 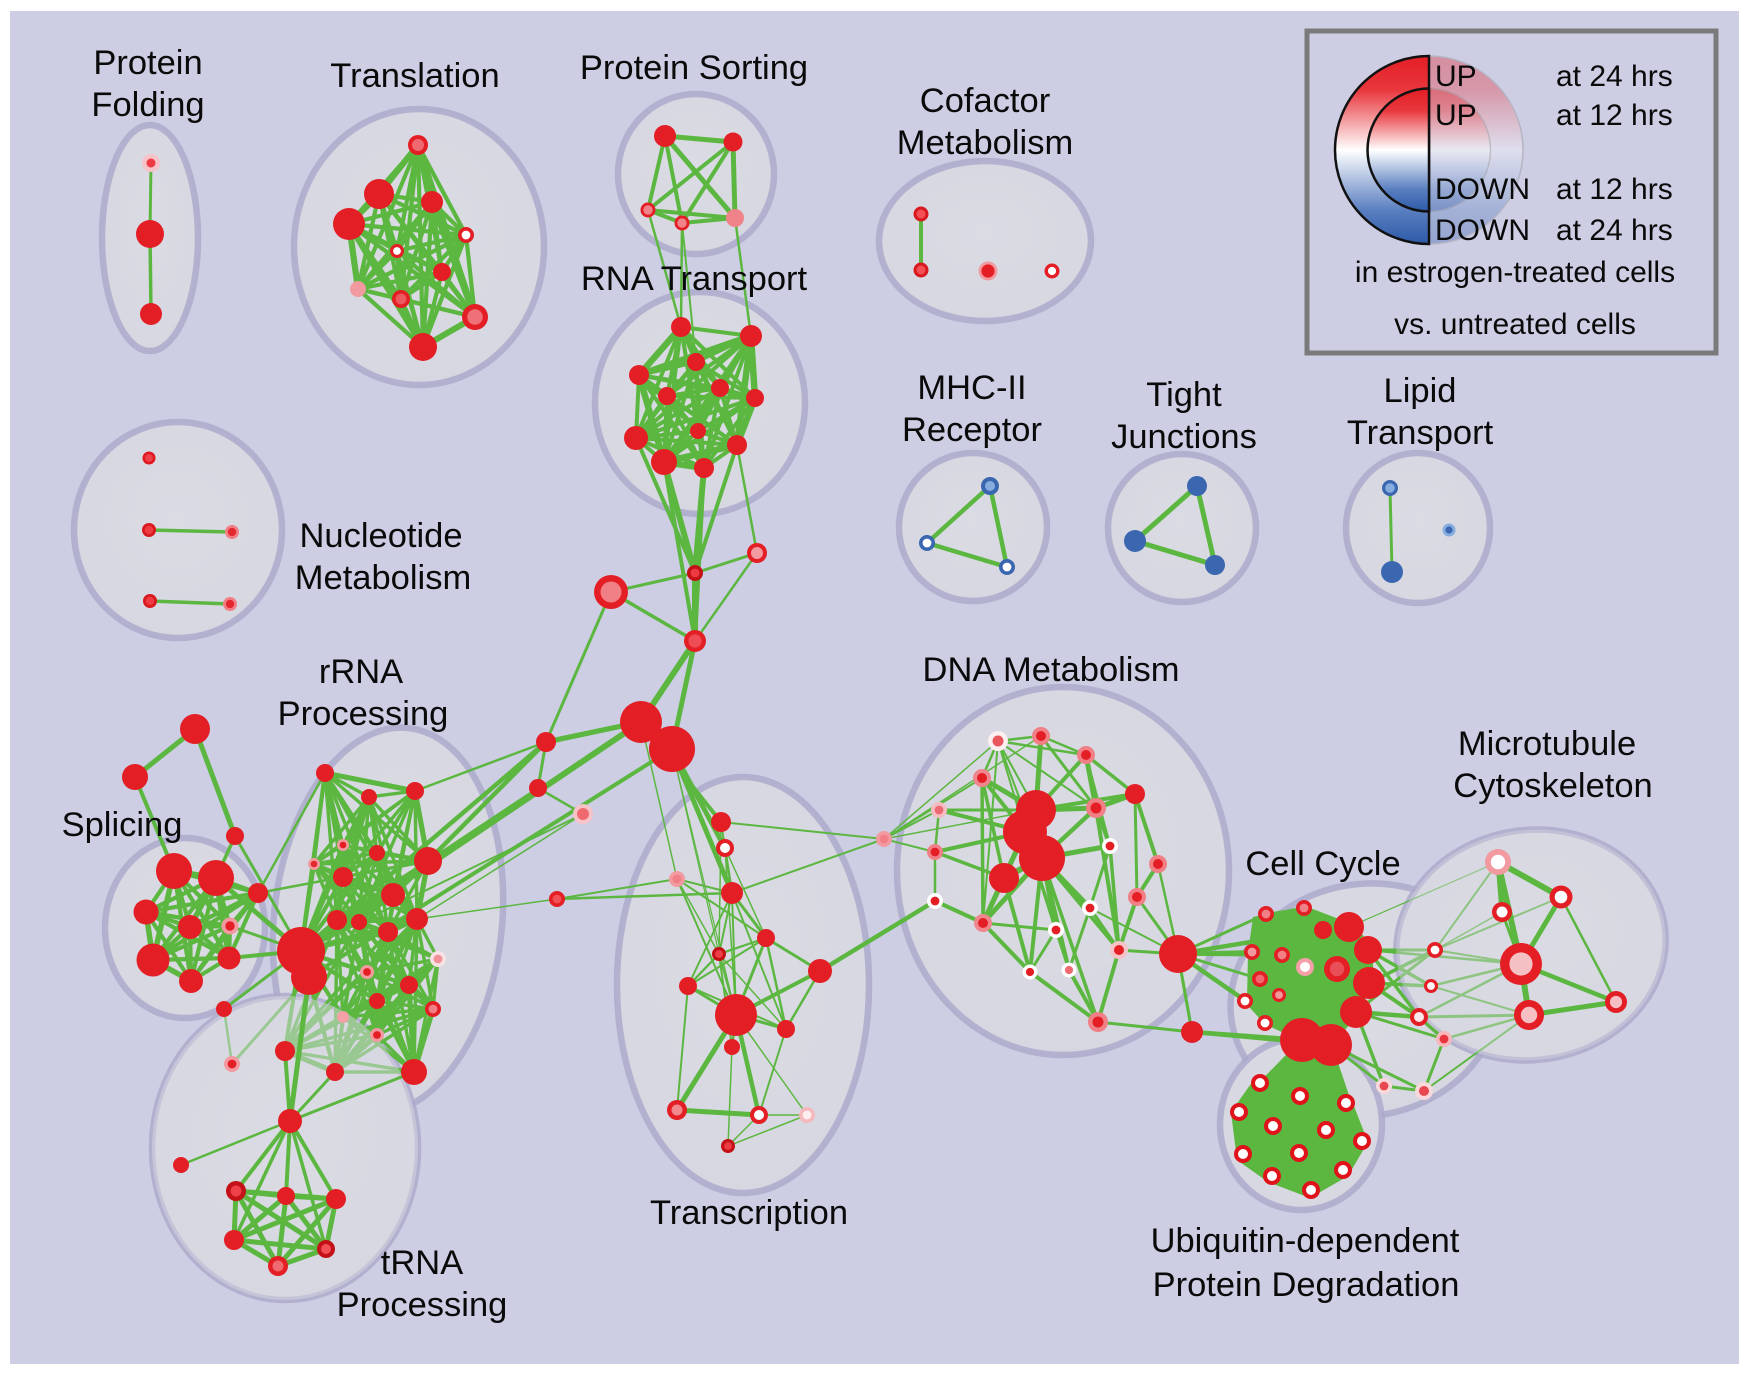 I want to click on svg-text: Tight, so click(x=1184, y=395).